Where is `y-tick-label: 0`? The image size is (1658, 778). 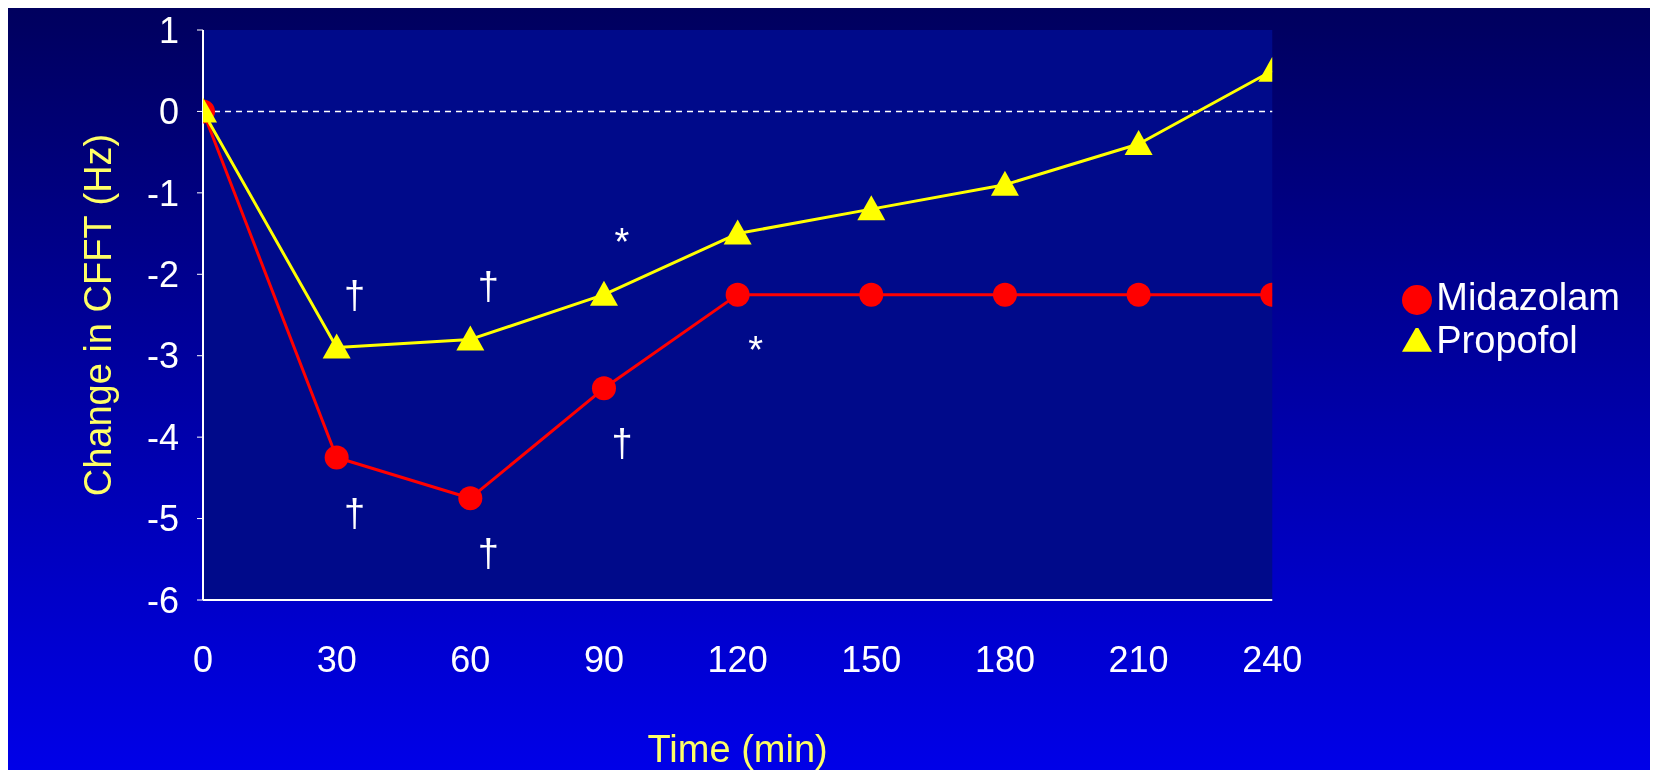
y-tick-label: 0 is located at coordinates (168, 112).